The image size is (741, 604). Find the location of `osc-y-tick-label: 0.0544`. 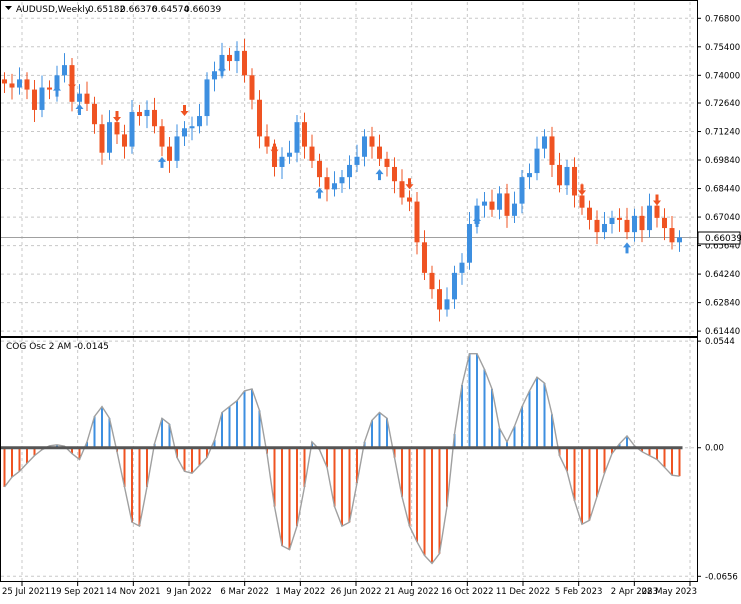

osc-y-tick-label: 0.0544 is located at coordinates (720, 342).